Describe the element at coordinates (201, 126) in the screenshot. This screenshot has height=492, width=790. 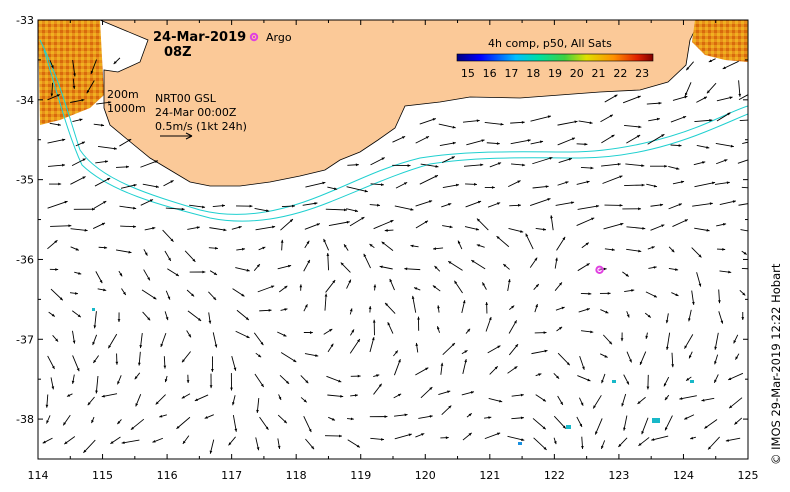
I see `vector-scale-label: 0.5m/s (1kt 24h)` at that location.